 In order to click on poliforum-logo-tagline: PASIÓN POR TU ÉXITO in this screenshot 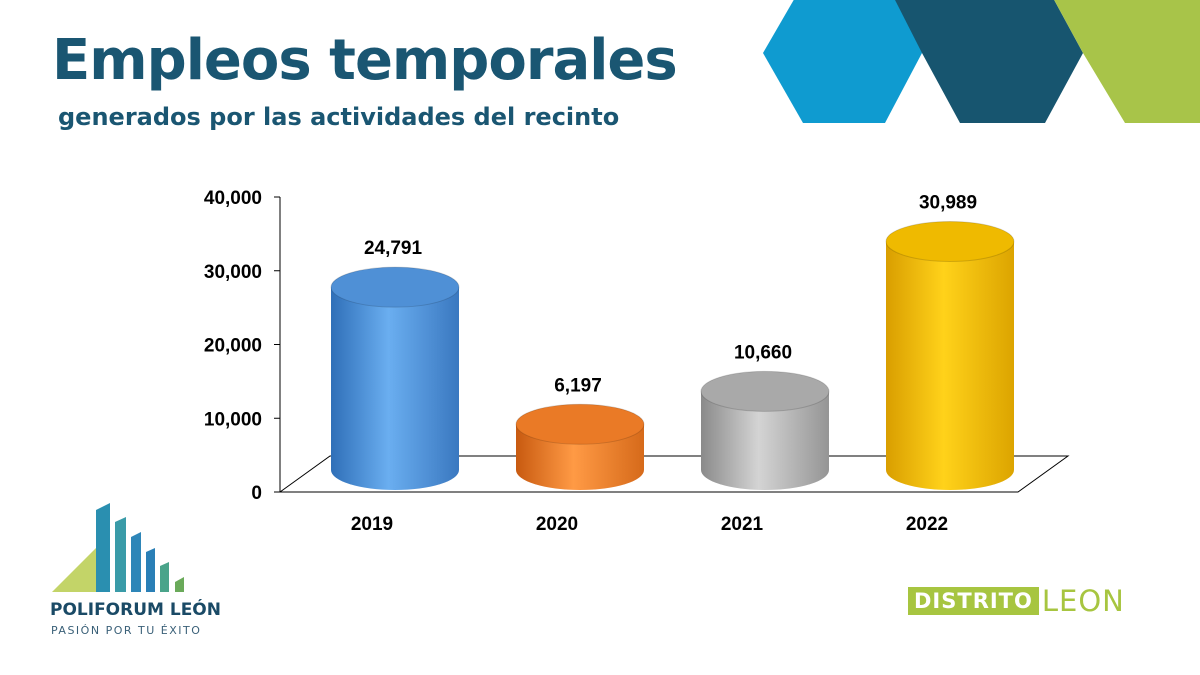, I will do `click(126, 630)`.